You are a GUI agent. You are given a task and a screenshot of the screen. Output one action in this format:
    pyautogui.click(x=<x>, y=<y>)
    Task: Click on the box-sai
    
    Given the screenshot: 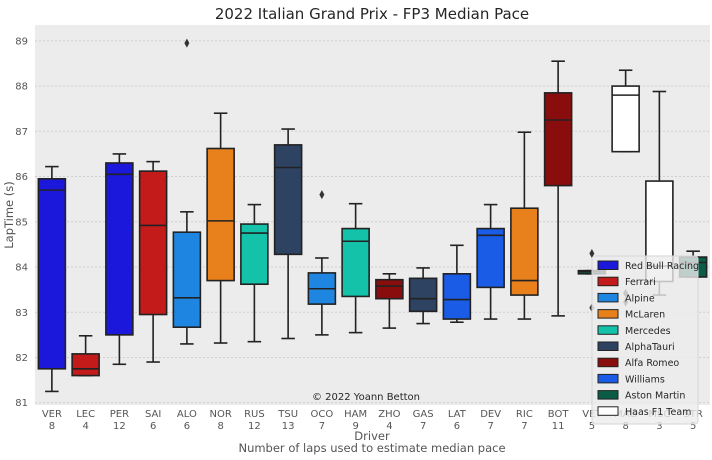 What is the action you would take?
    pyautogui.click(x=153, y=261)
    